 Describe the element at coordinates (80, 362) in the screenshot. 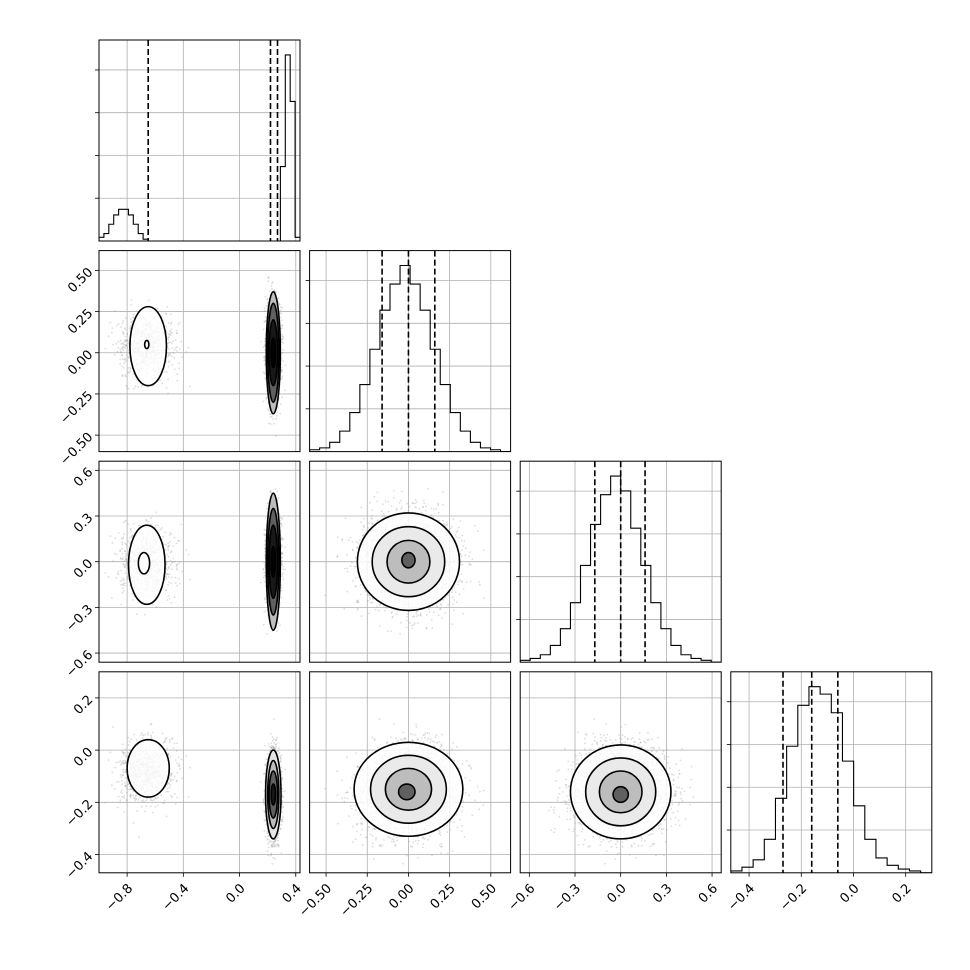

I see `y-tick-label: 0.00` at that location.